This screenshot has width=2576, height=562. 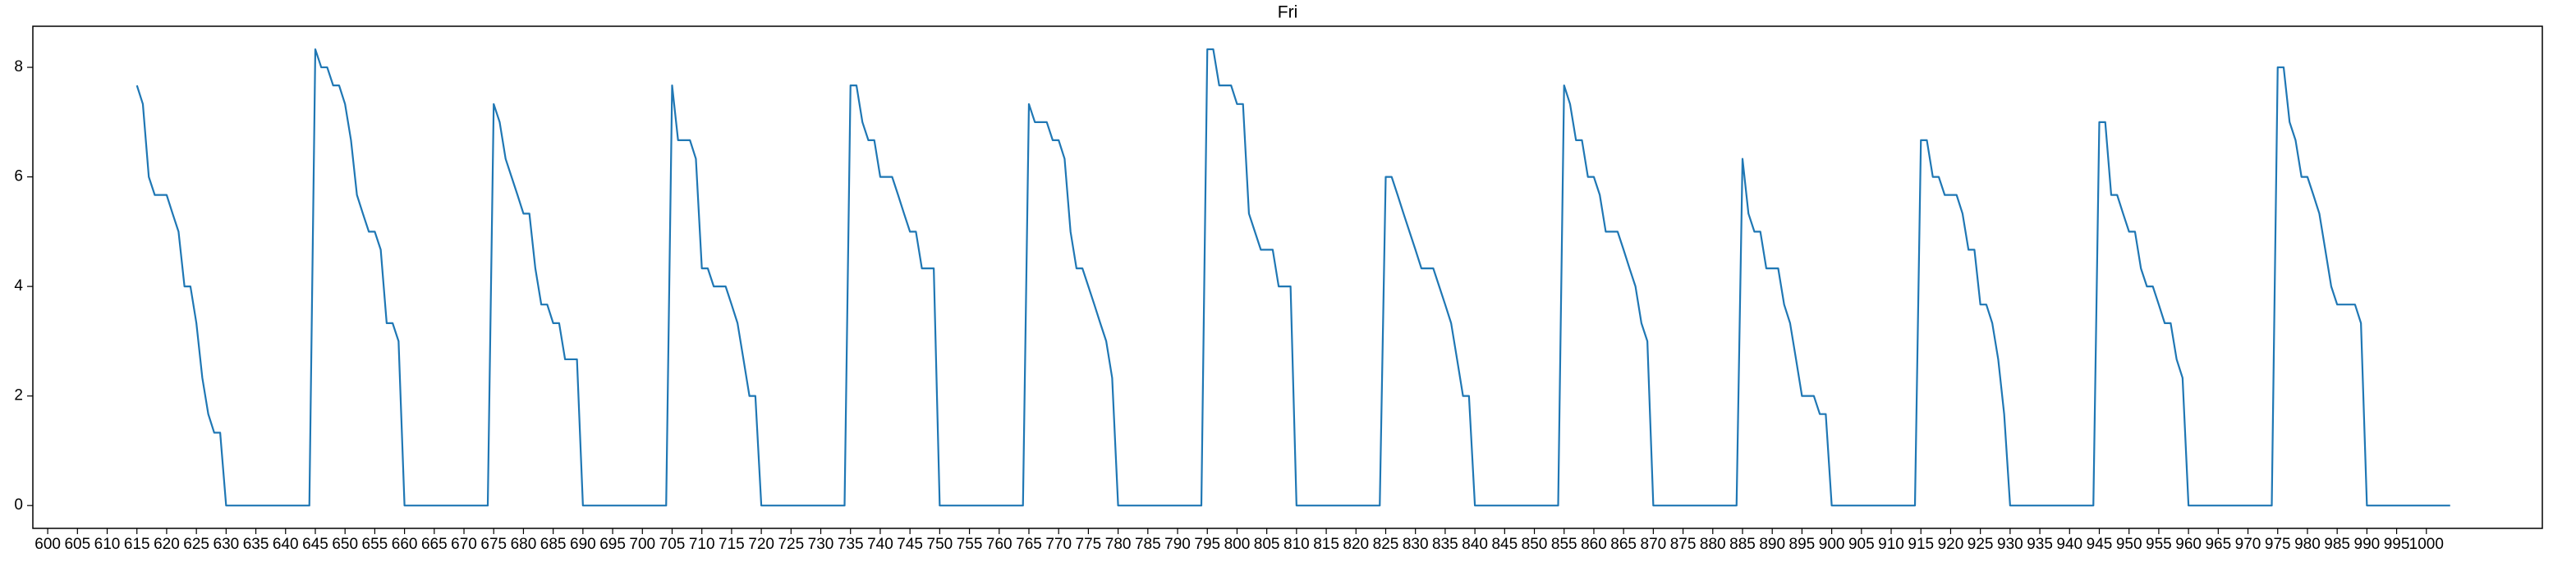 What do you see at coordinates (1535, 544) in the screenshot?
I see `x-tick-label: 850` at bounding box center [1535, 544].